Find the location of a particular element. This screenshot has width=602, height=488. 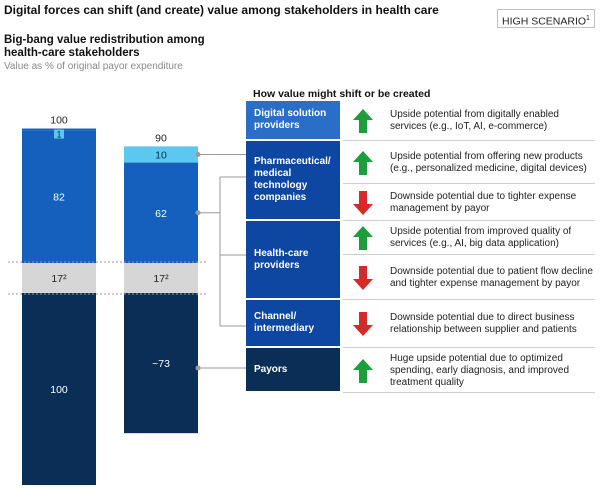

bar-label-digital: 10 is located at coordinates (161, 155).